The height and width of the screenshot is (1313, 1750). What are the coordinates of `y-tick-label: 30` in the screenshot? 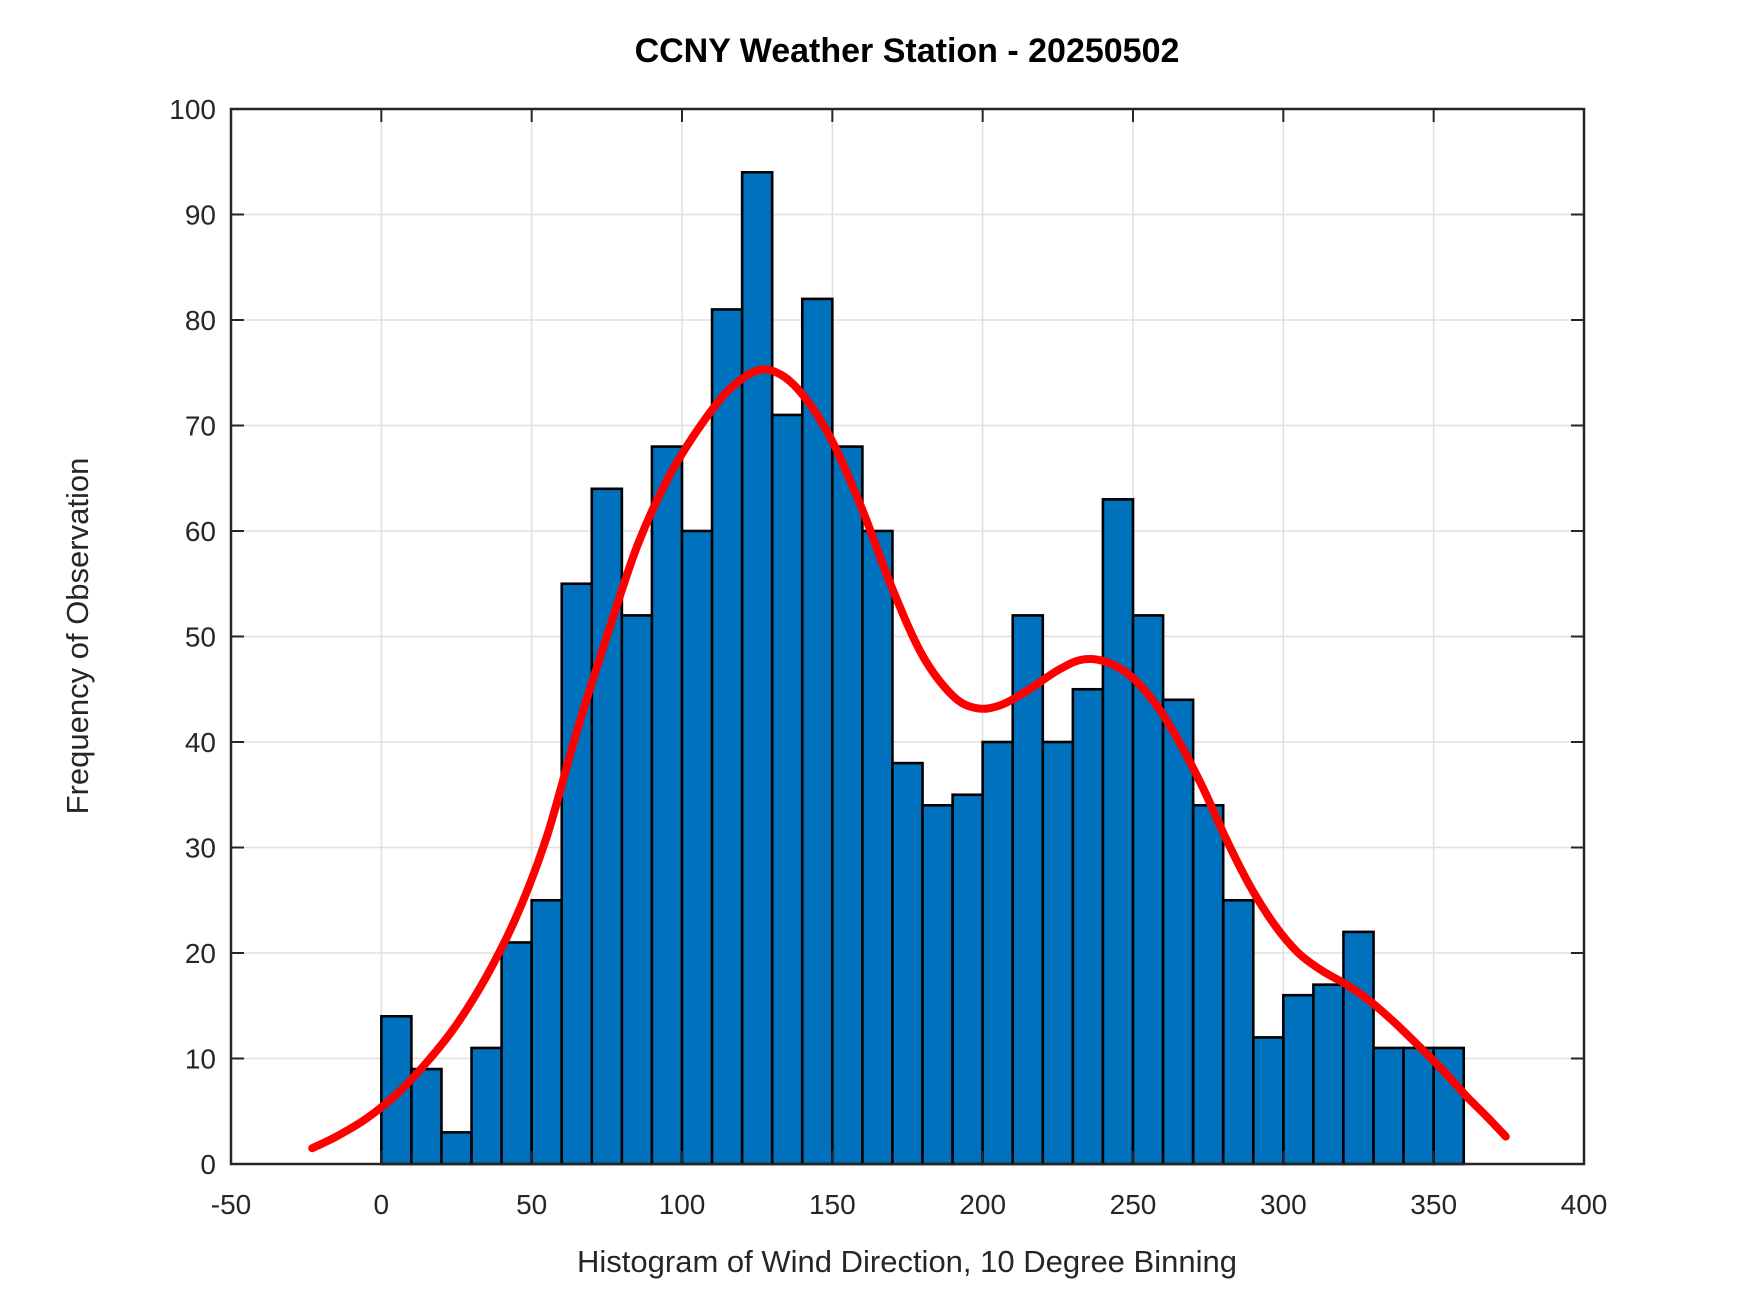 It's located at (200, 848).